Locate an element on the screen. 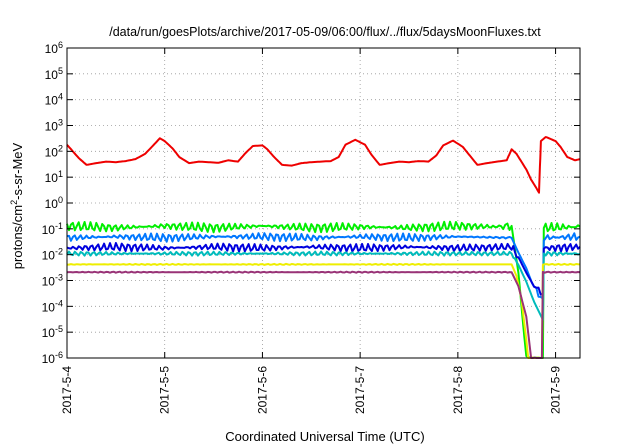 The height and width of the screenshot is (448, 640). x-axis-label: Coordinated Universal Time (UTC) is located at coordinates (324, 436).